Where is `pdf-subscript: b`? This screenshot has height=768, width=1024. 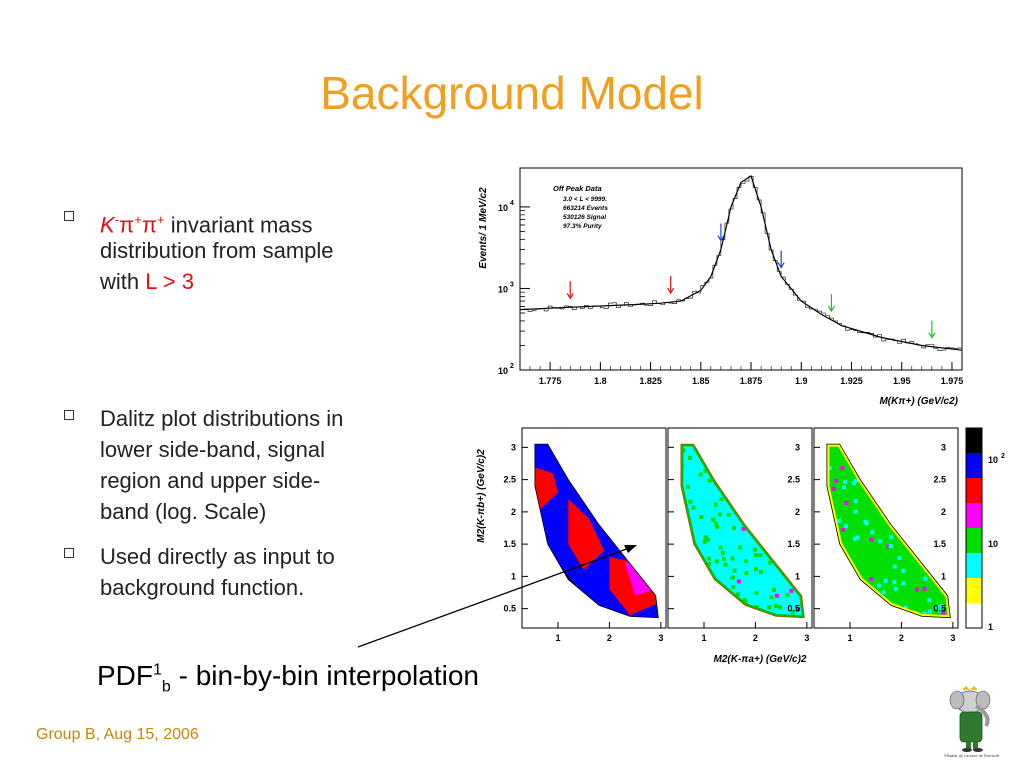
pdf-subscript: b is located at coordinates (166, 687).